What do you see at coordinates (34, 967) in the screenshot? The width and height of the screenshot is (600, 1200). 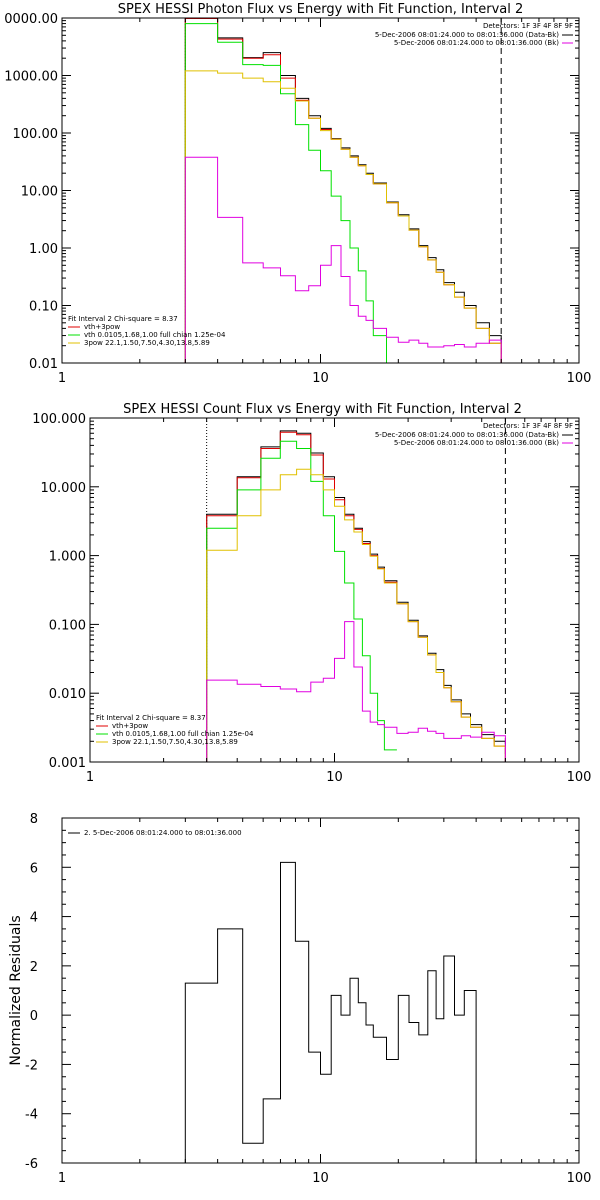 I see `y-tick-label: 2` at bounding box center [34, 967].